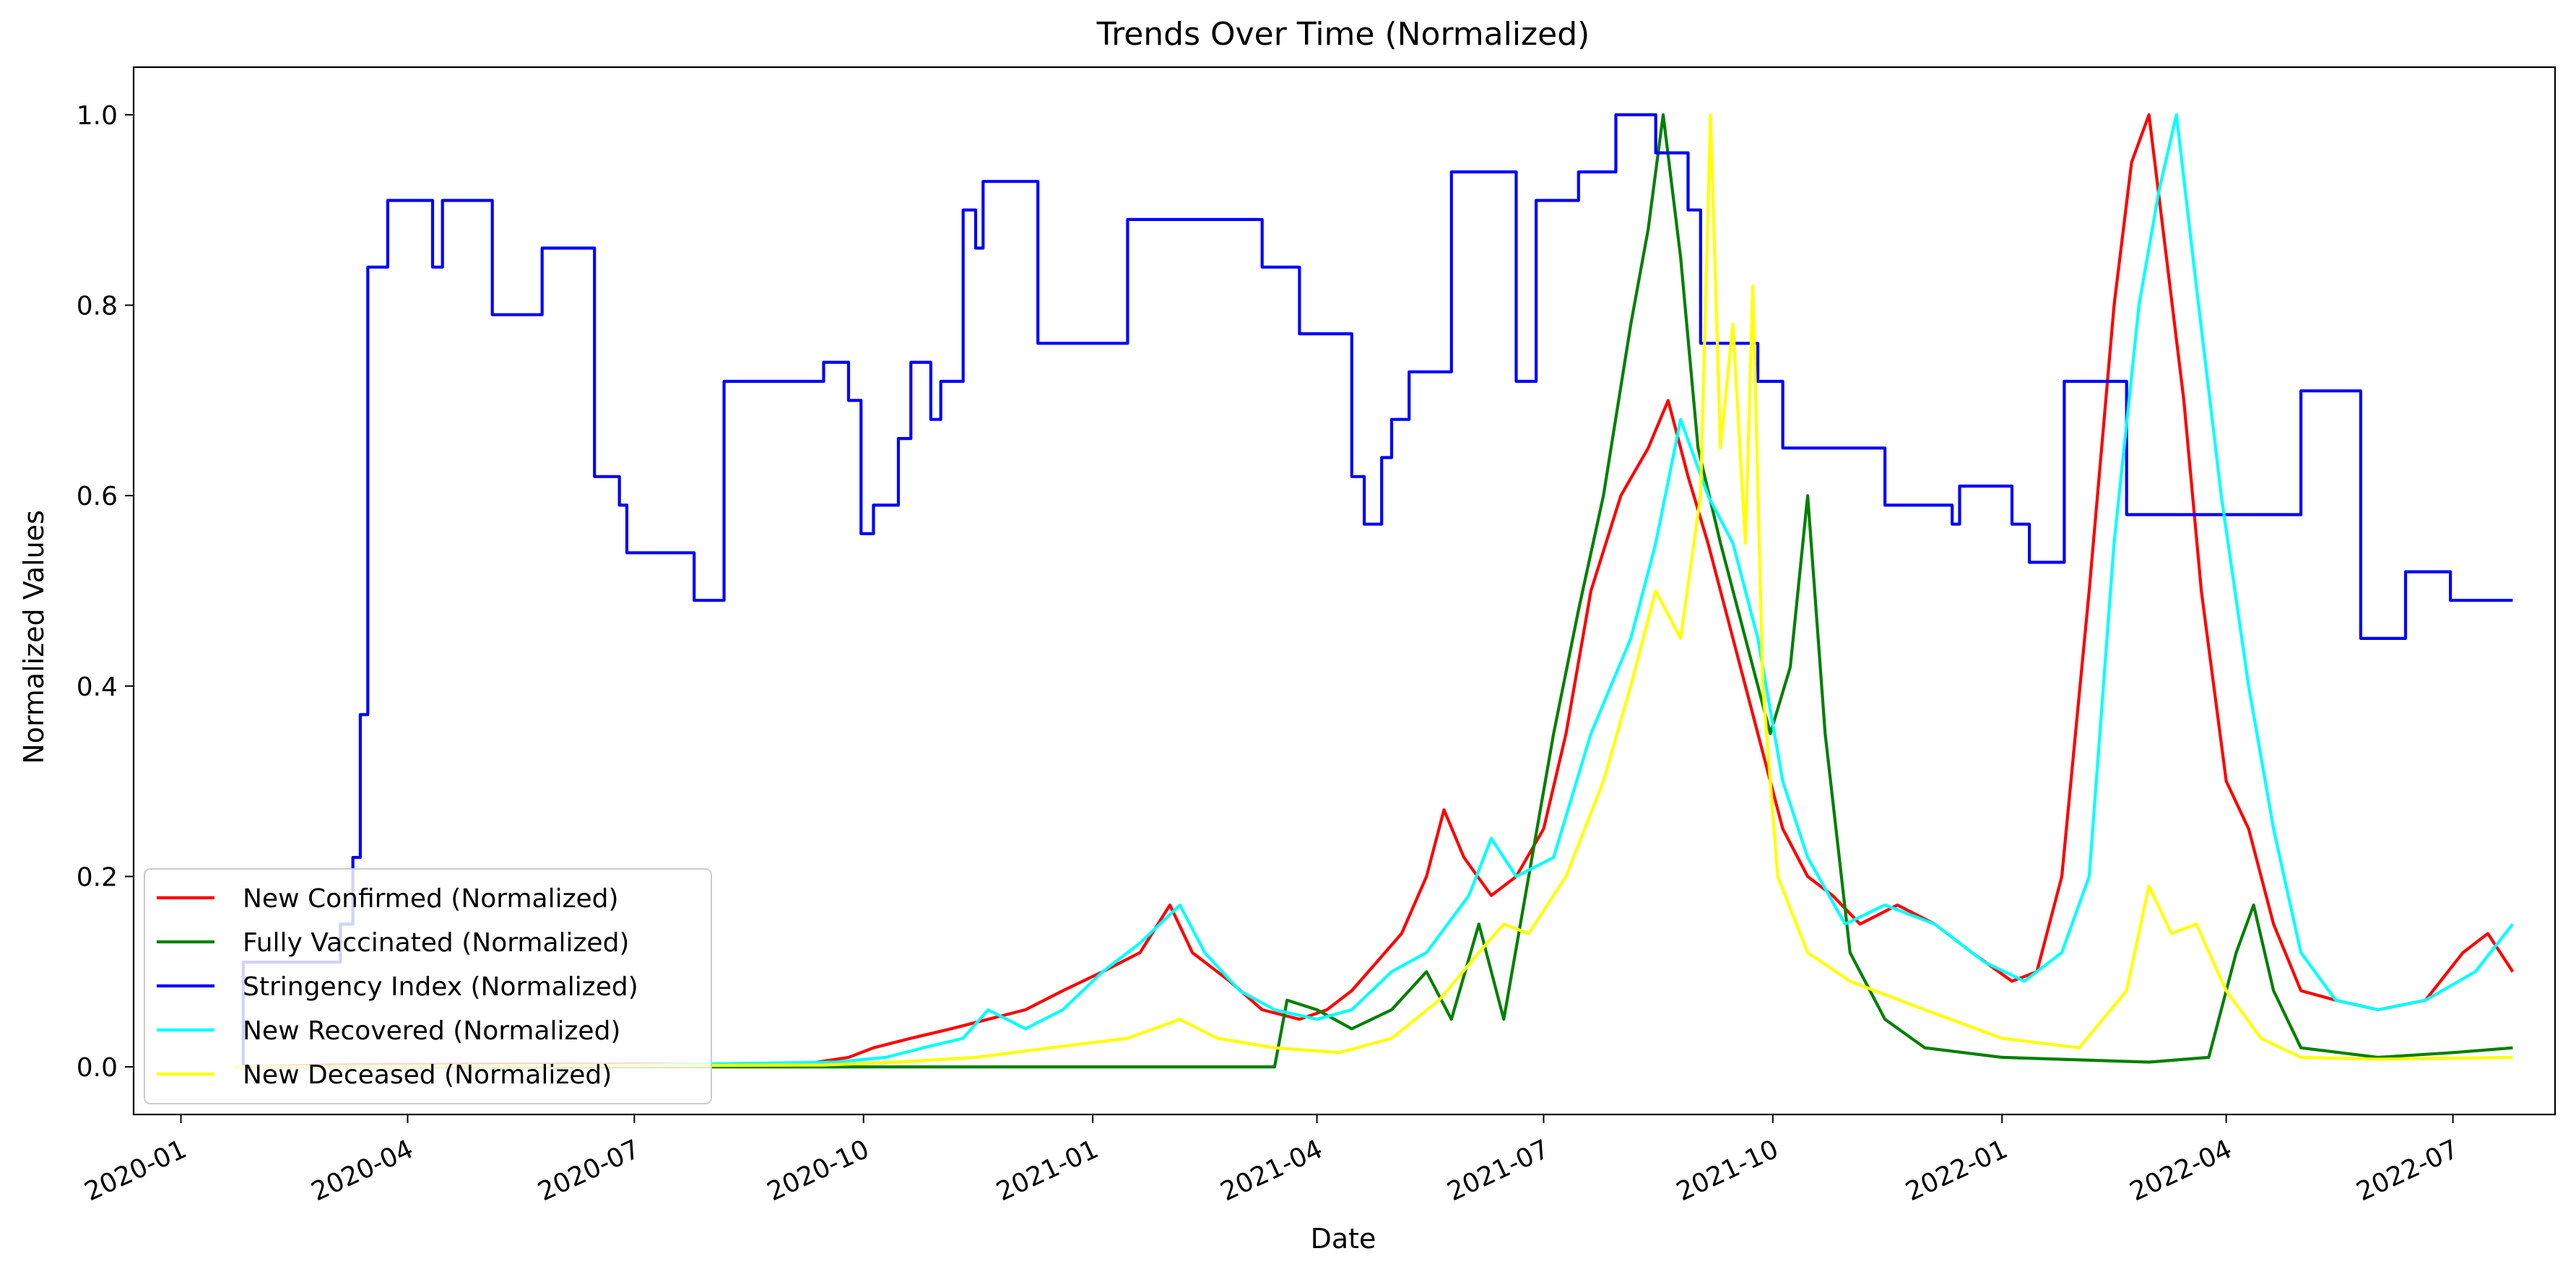  I want to click on y-tick-label: 1.0, so click(97, 116).